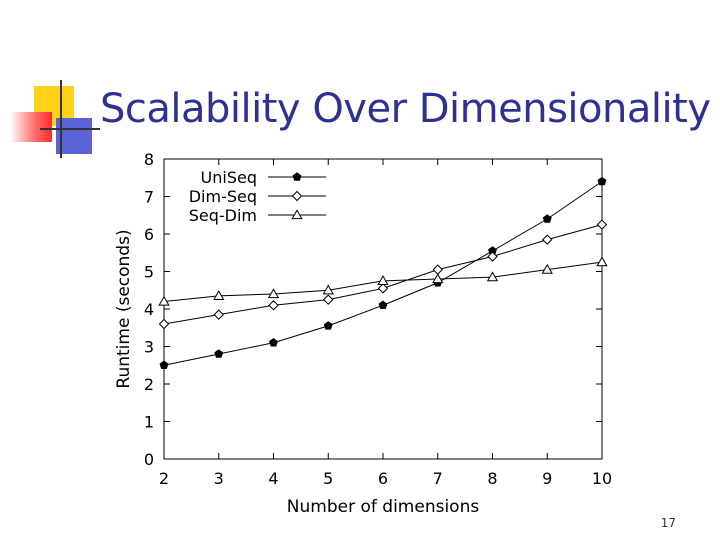 The image size is (720, 540). What do you see at coordinates (492, 478) in the screenshot?
I see `x-tick-label: 8` at bounding box center [492, 478].